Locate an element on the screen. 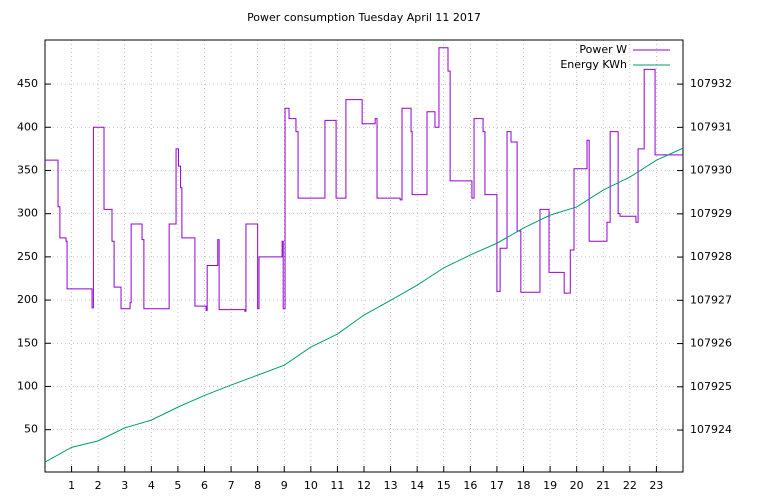  y2-tick-label: 107932 is located at coordinates (711, 83).